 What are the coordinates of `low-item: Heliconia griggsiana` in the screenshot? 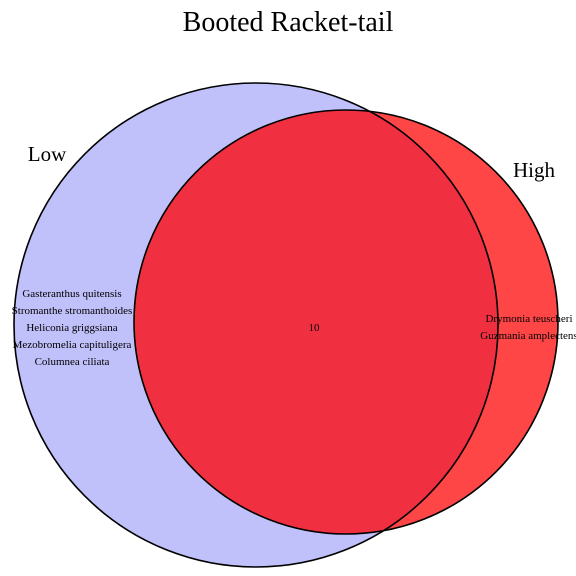 It's located at (71, 328).